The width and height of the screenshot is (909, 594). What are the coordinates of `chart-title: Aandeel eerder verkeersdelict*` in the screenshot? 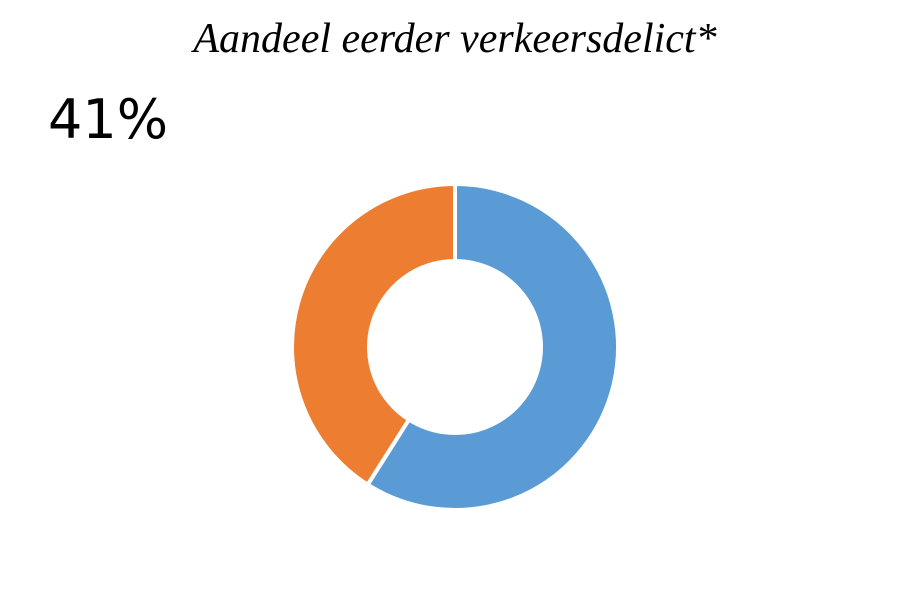 It's located at (453, 39).